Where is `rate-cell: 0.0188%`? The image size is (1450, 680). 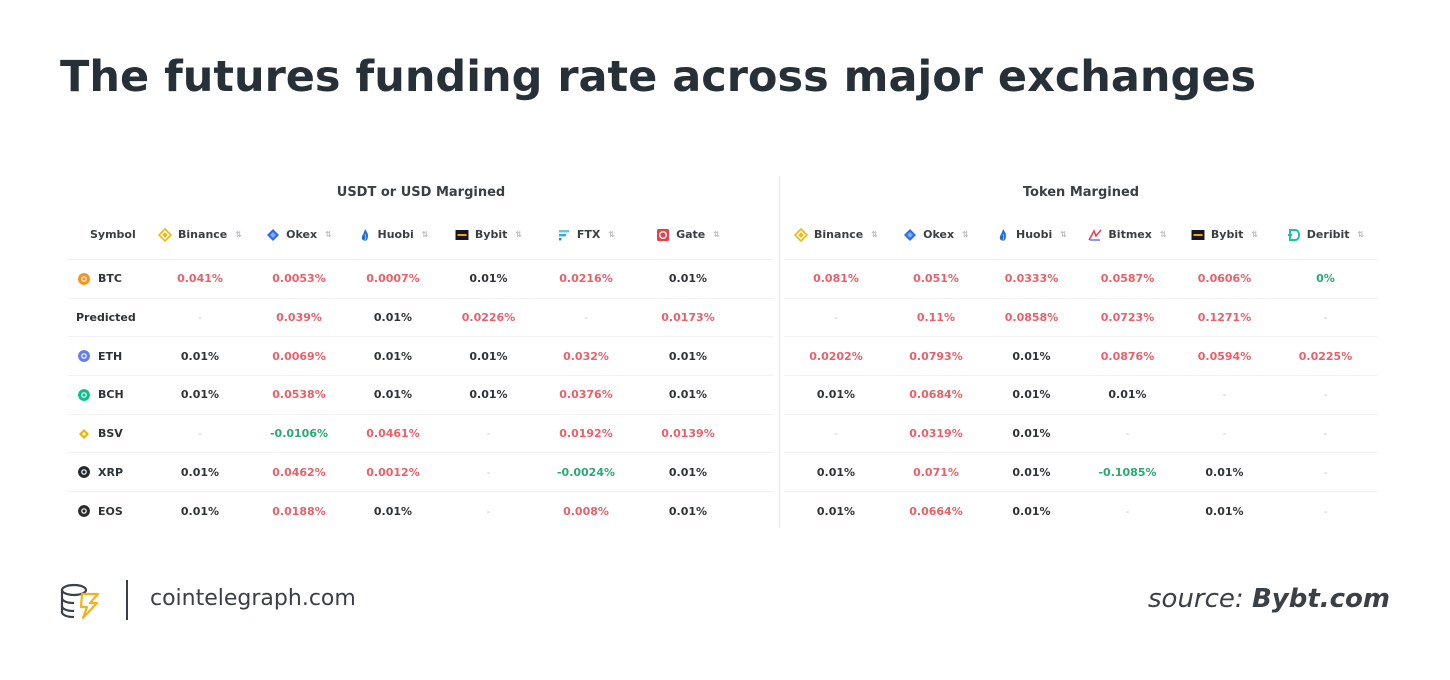 rate-cell: 0.0188% is located at coordinates (299, 511).